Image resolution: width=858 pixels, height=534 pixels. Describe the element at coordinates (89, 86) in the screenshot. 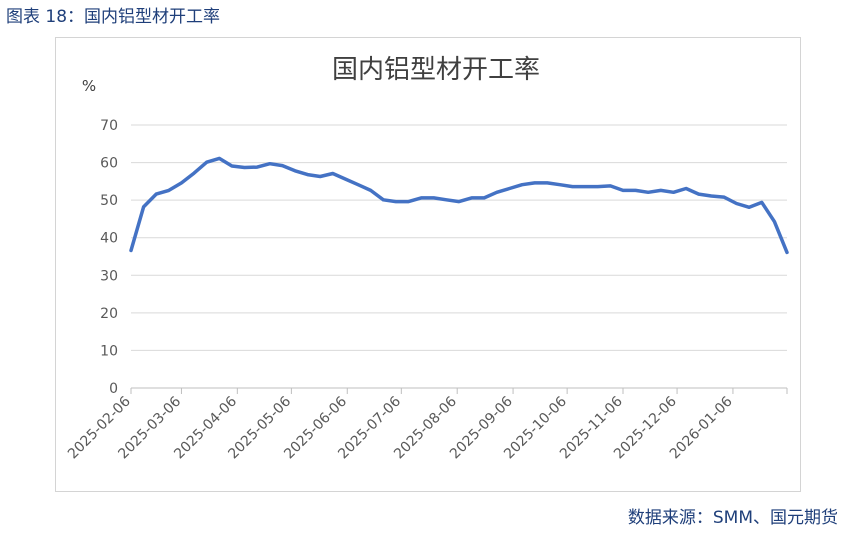

I see `y-axis-unit-label: %` at that location.